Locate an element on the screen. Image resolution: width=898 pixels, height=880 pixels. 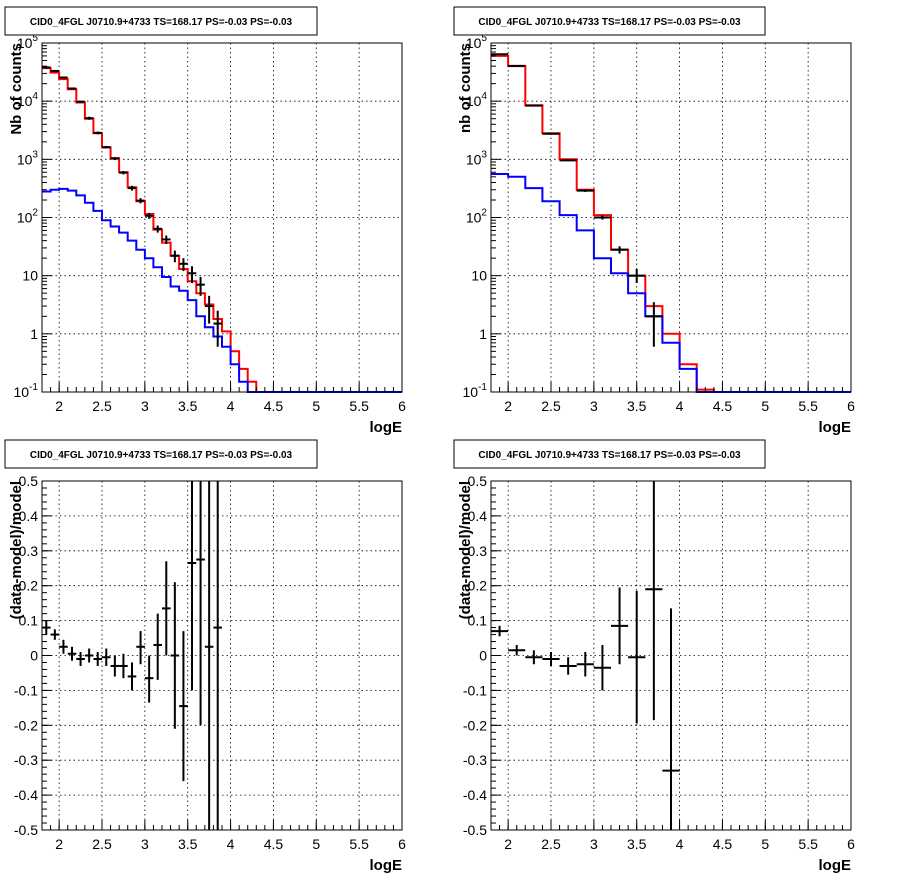
x-tick-label: 5.5 is located at coordinates (808, 406).